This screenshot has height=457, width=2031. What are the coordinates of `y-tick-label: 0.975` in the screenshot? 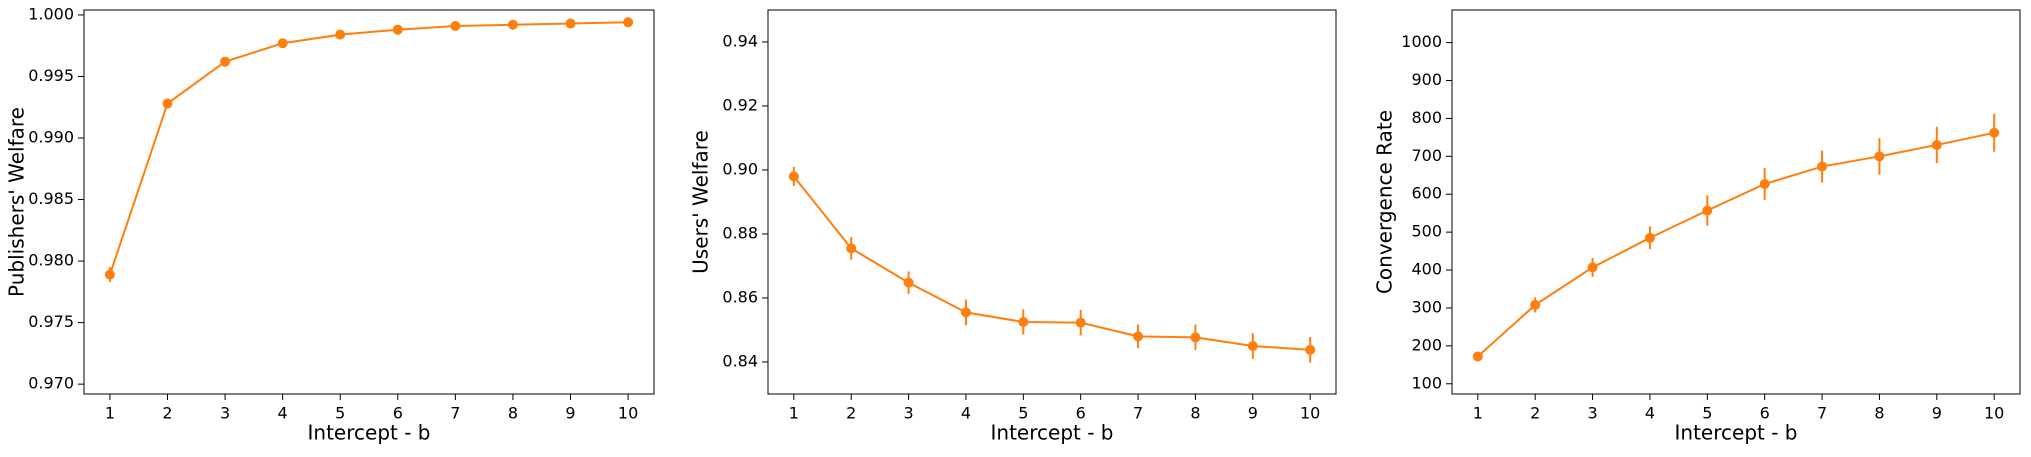 It's located at (51, 321).